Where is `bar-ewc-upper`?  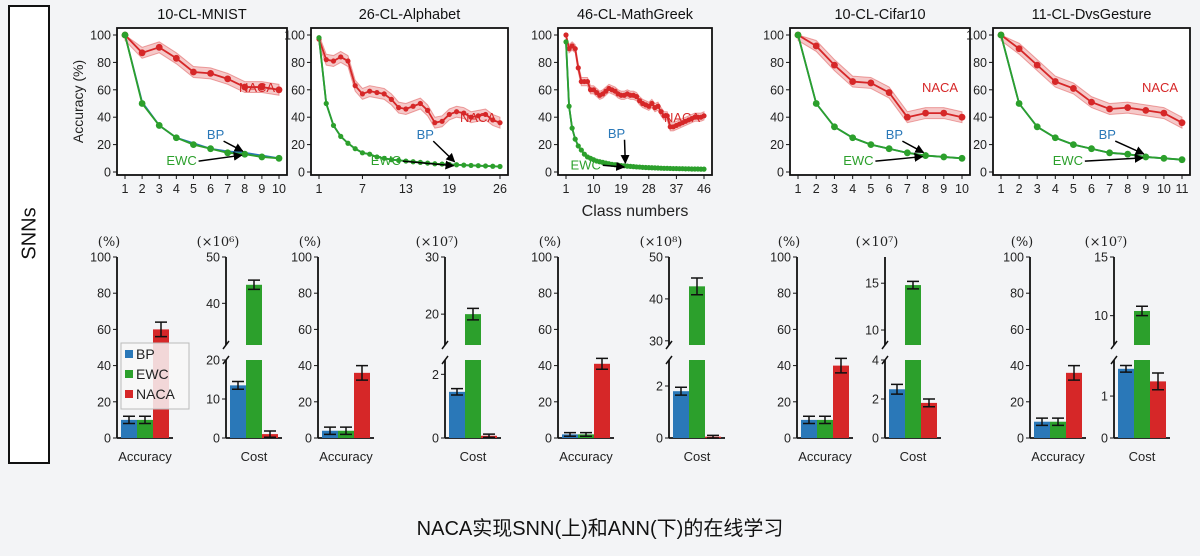 bar-ewc-upper is located at coordinates (913, 315).